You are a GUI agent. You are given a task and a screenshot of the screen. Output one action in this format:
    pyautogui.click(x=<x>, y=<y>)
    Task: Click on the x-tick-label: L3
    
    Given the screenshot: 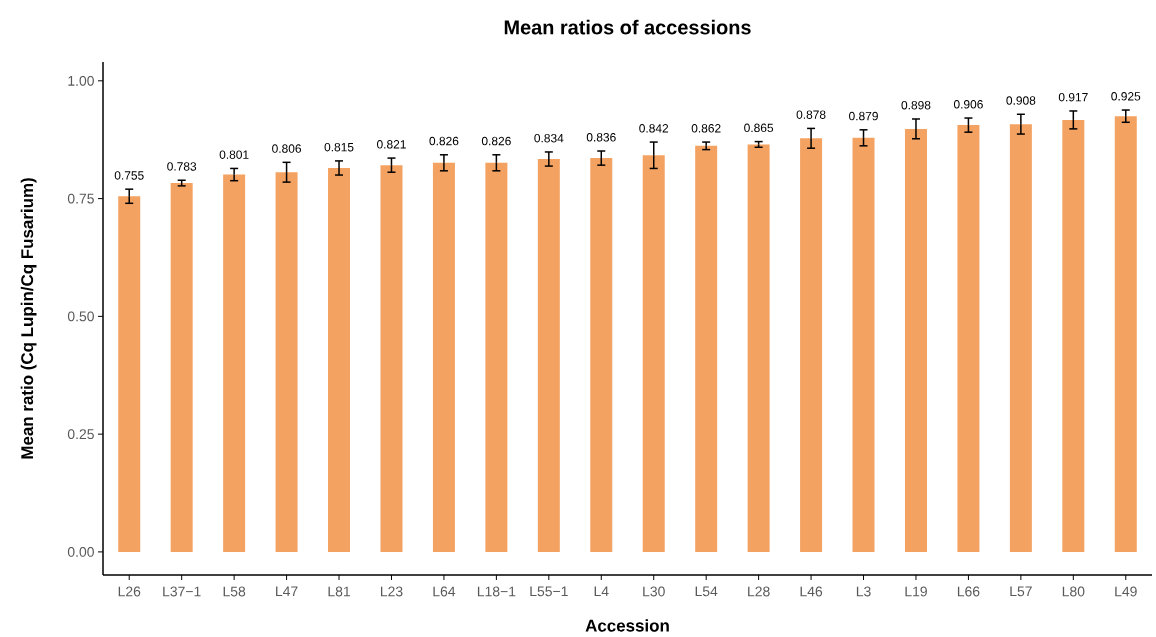 What is the action you would take?
    pyautogui.click(x=863, y=591)
    